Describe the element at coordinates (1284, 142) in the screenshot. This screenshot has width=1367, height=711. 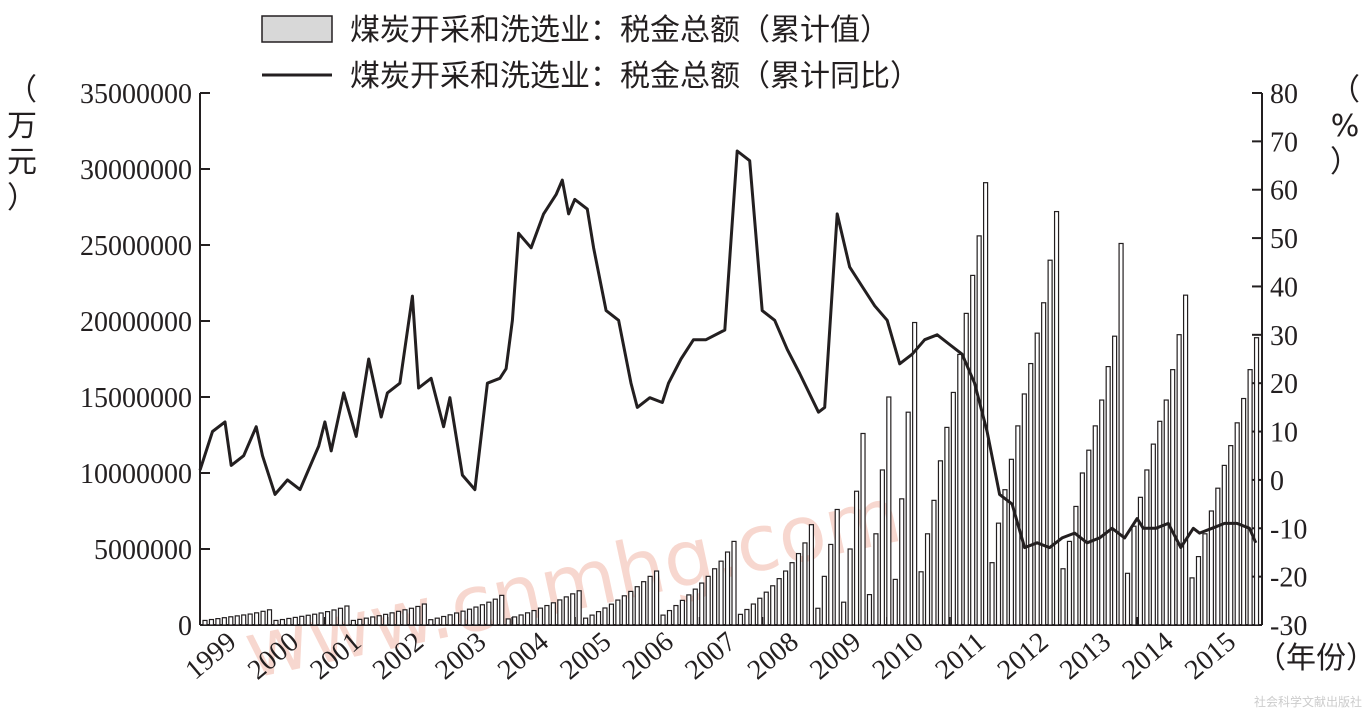
I see `right-tick-label: 70` at that location.